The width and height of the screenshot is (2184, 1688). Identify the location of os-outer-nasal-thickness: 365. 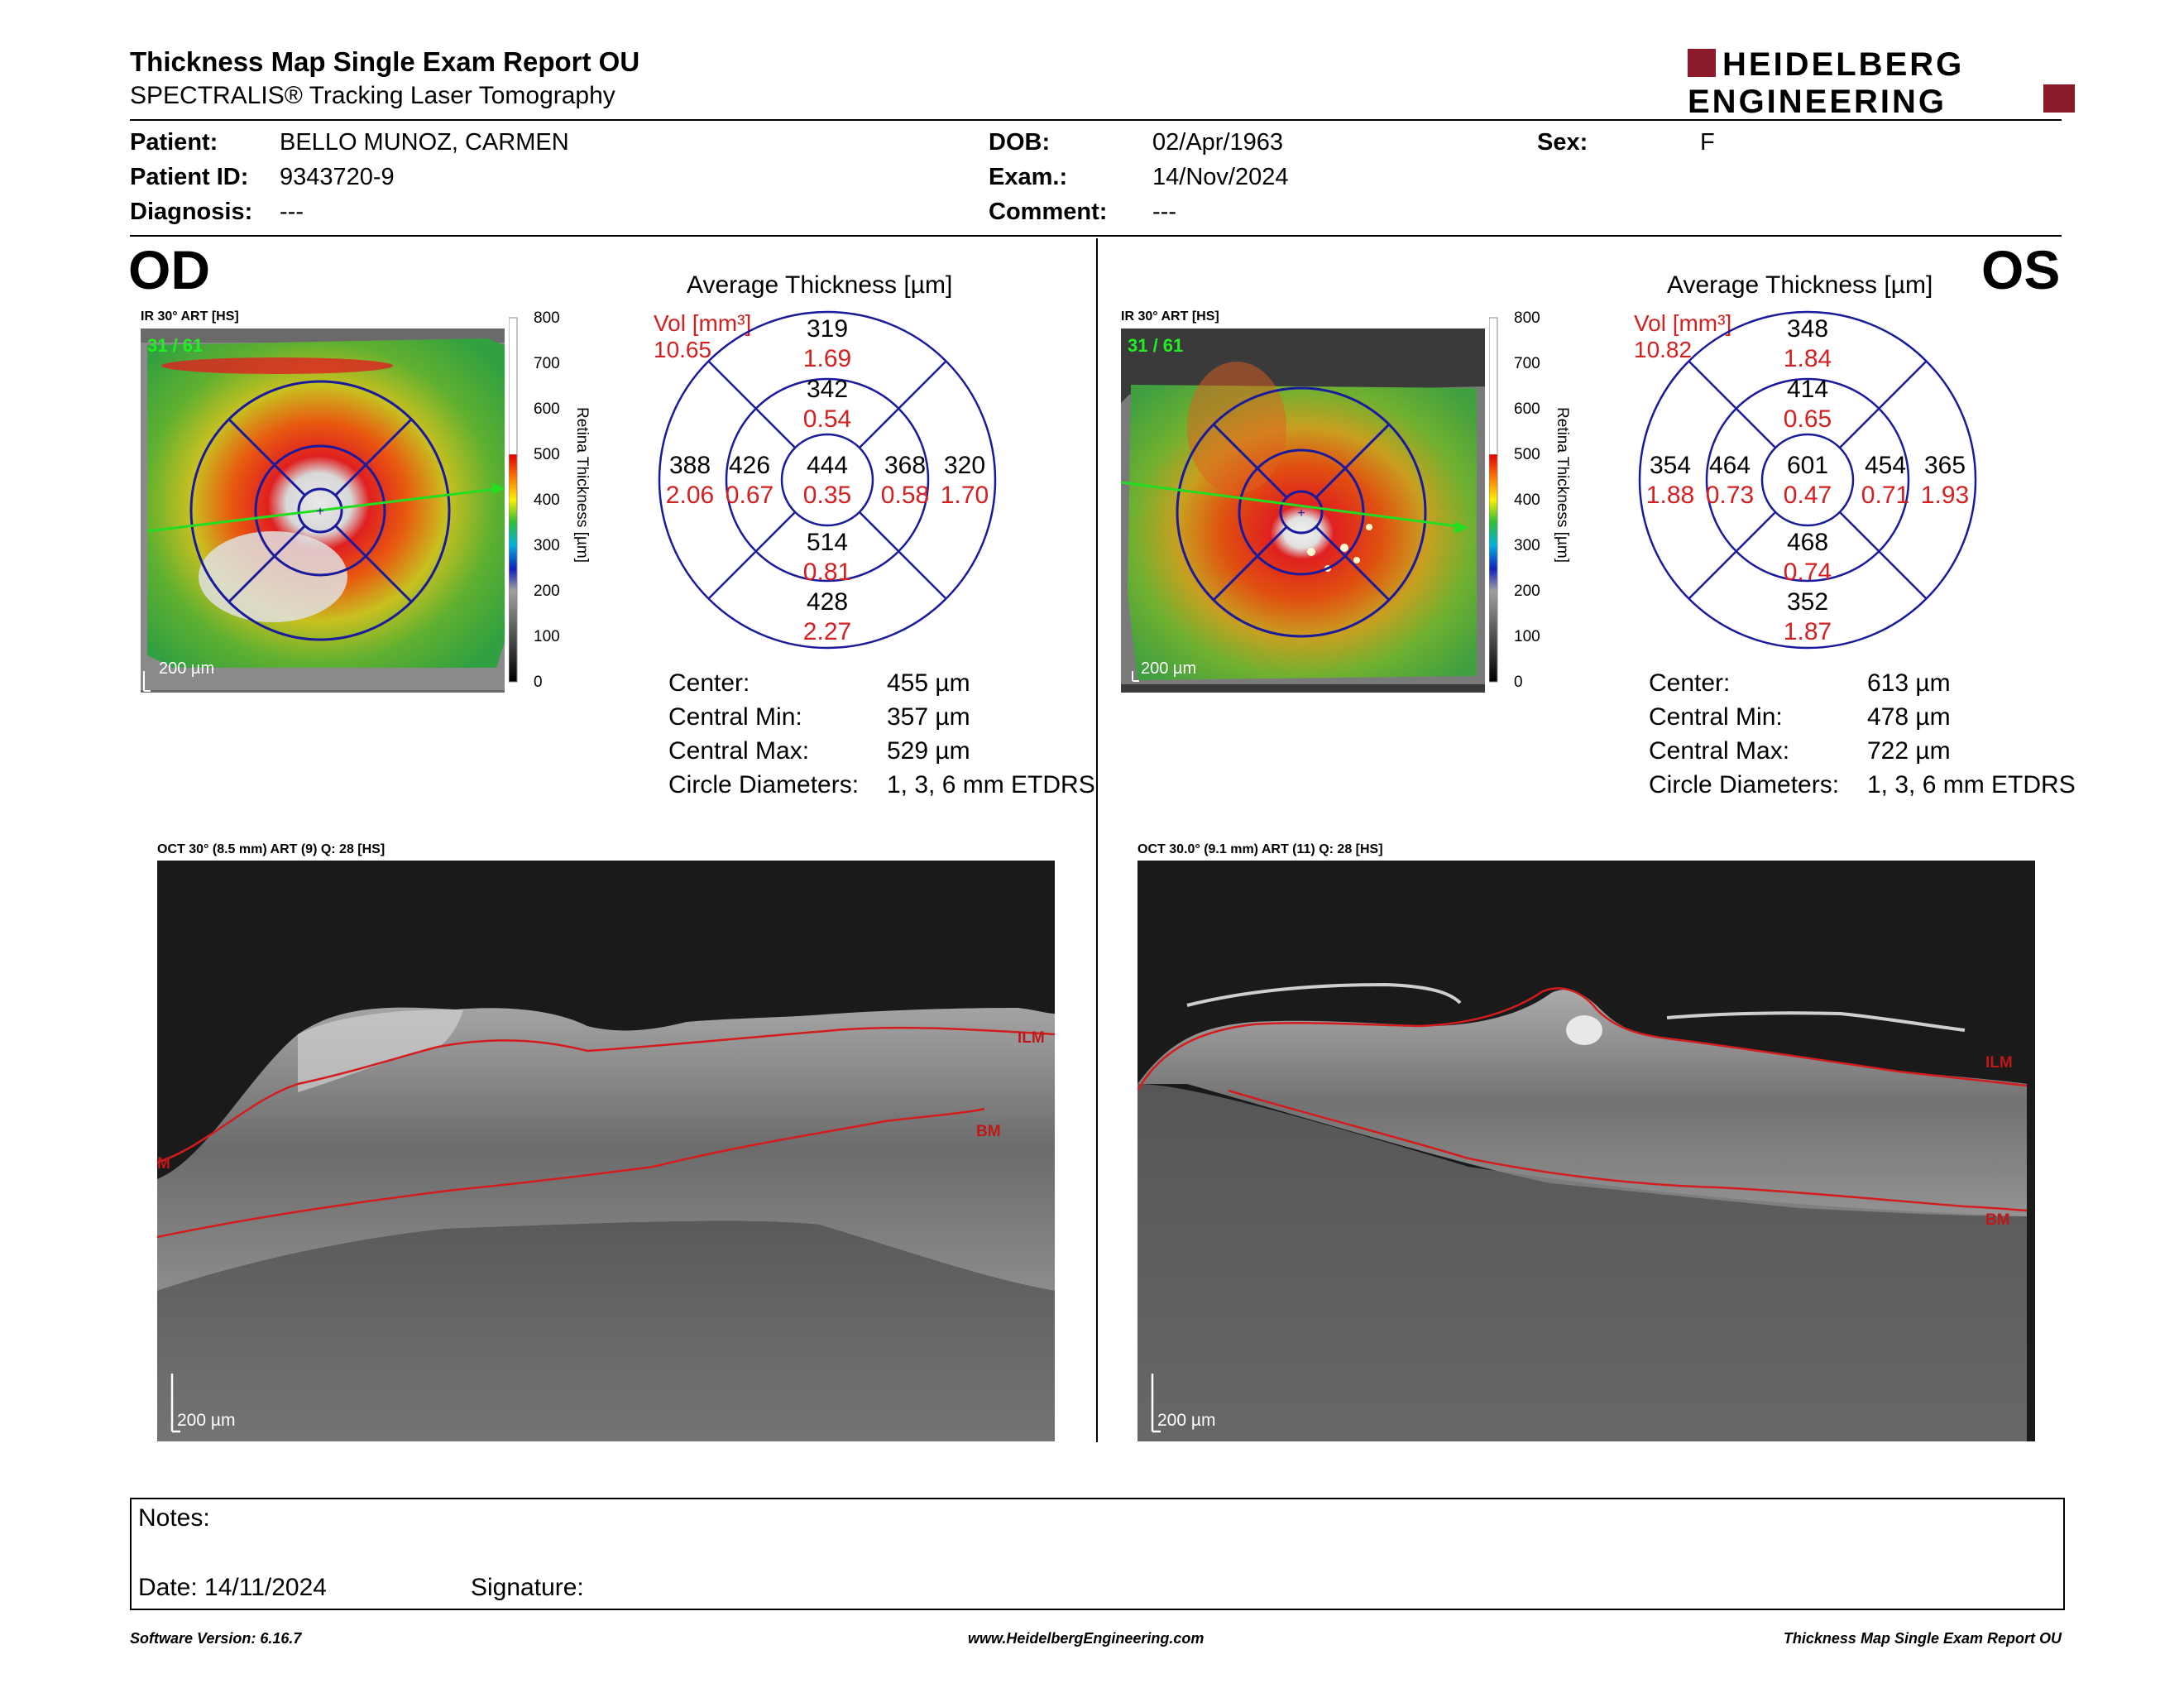
(1945, 465).